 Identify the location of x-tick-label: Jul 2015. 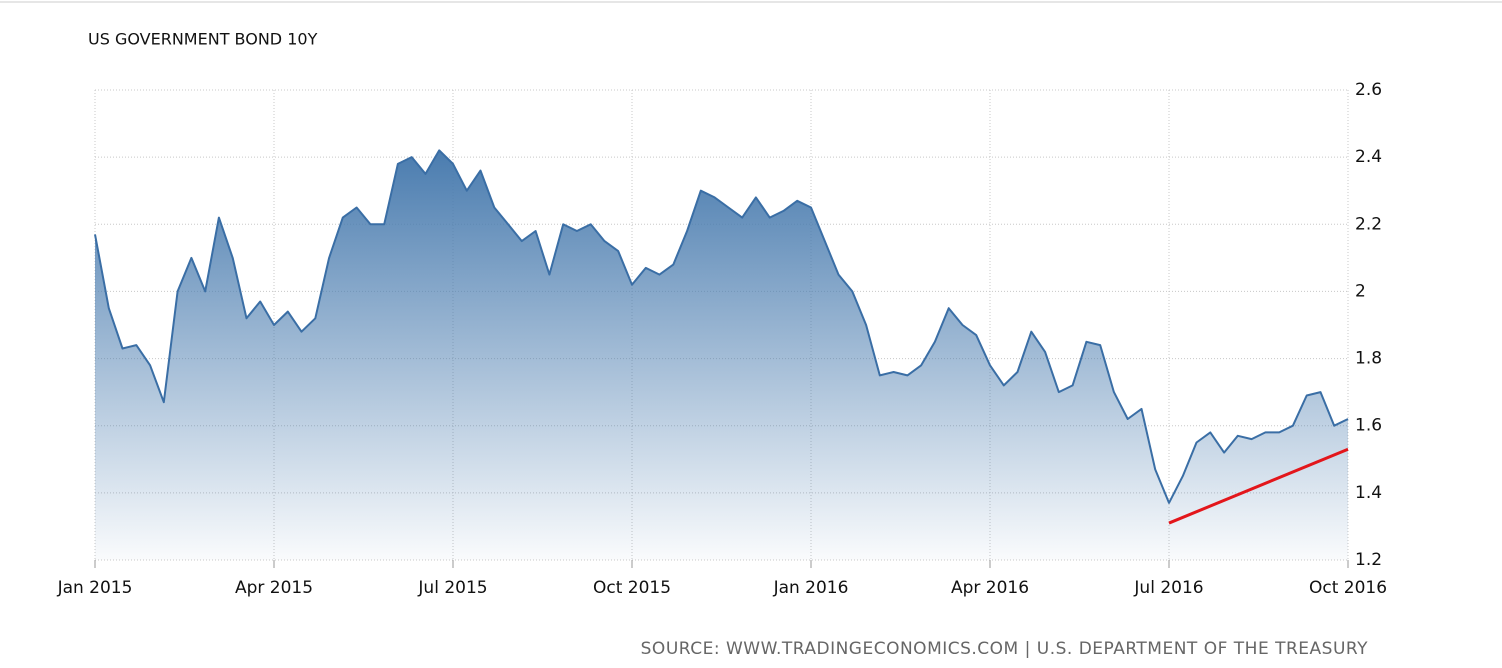
(452, 588).